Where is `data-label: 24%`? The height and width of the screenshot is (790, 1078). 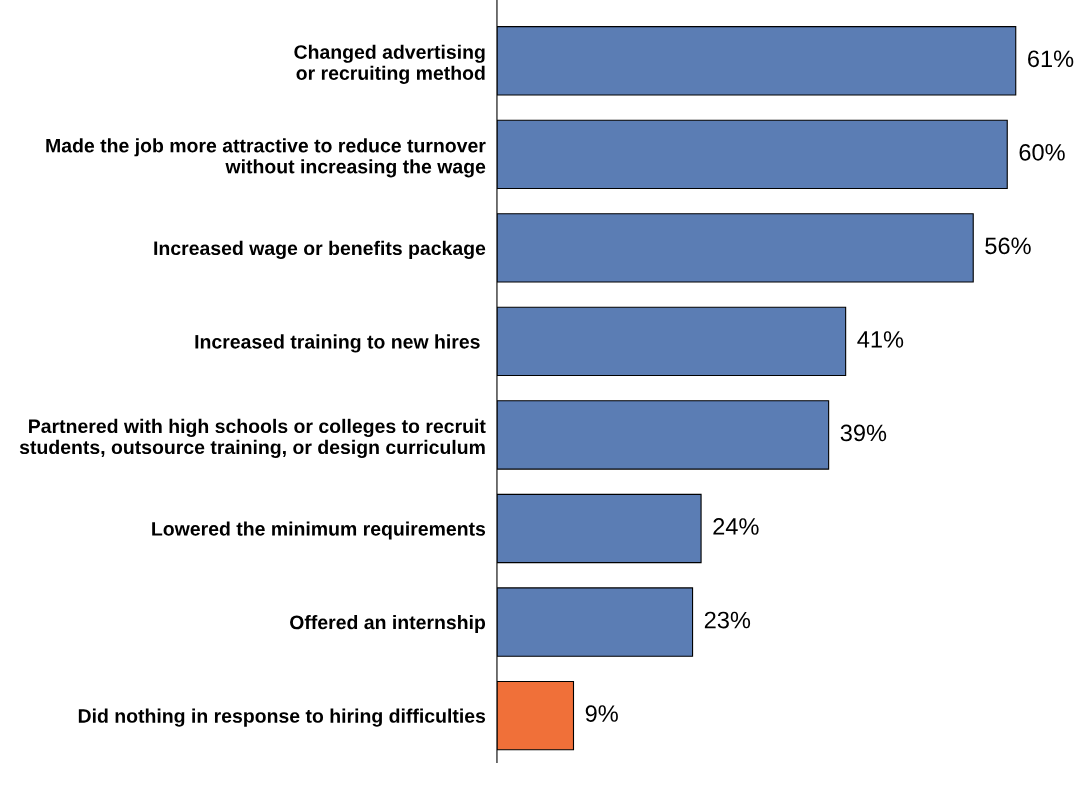
data-label: 24% is located at coordinates (736, 526).